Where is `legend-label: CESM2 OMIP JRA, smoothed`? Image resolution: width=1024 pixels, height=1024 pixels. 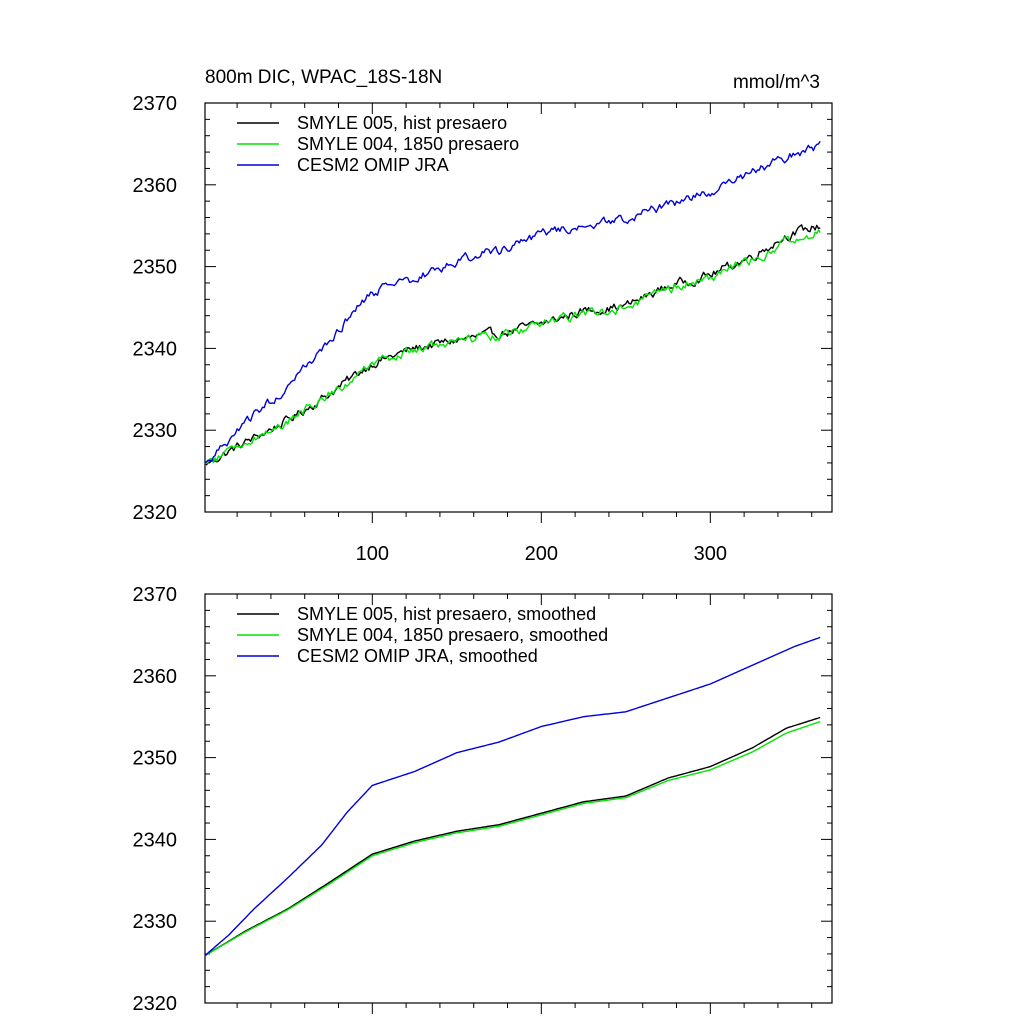
legend-label: CESM2 OMIP JRA, smoothed is located at coordinates (417, 656).